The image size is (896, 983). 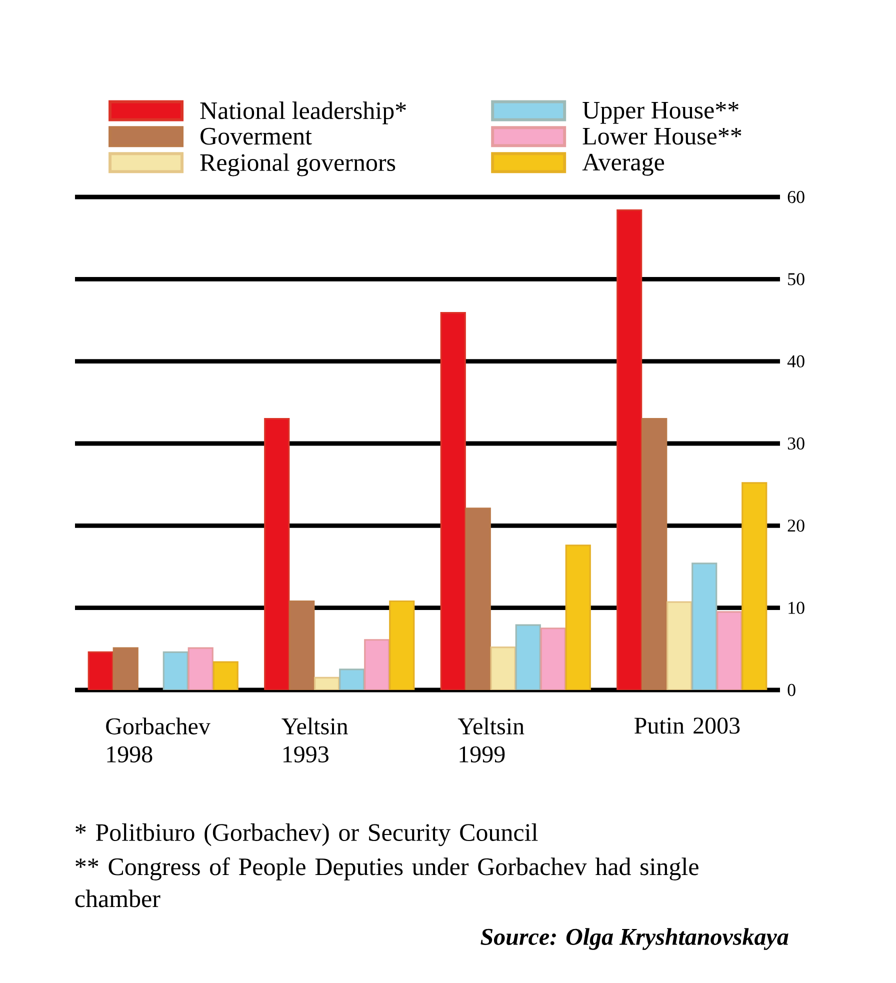 What do you see at coordinates (158, 740) in the screenshot?
I see `x-tick-label: Gorbachev 1998` at bounding box center [158, 740].